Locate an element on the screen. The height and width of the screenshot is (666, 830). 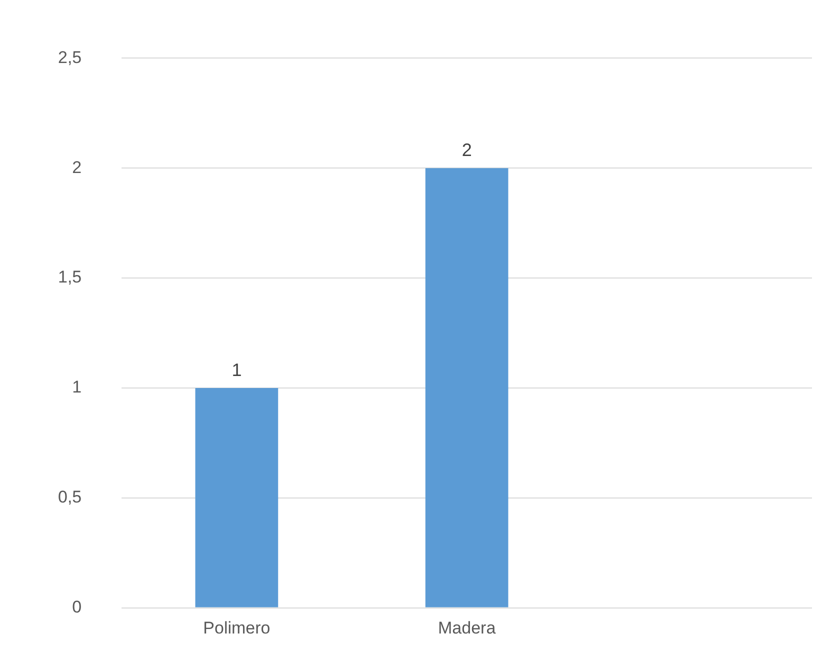
y-tick-label: 2,5 is located at coordinates (70, 57).